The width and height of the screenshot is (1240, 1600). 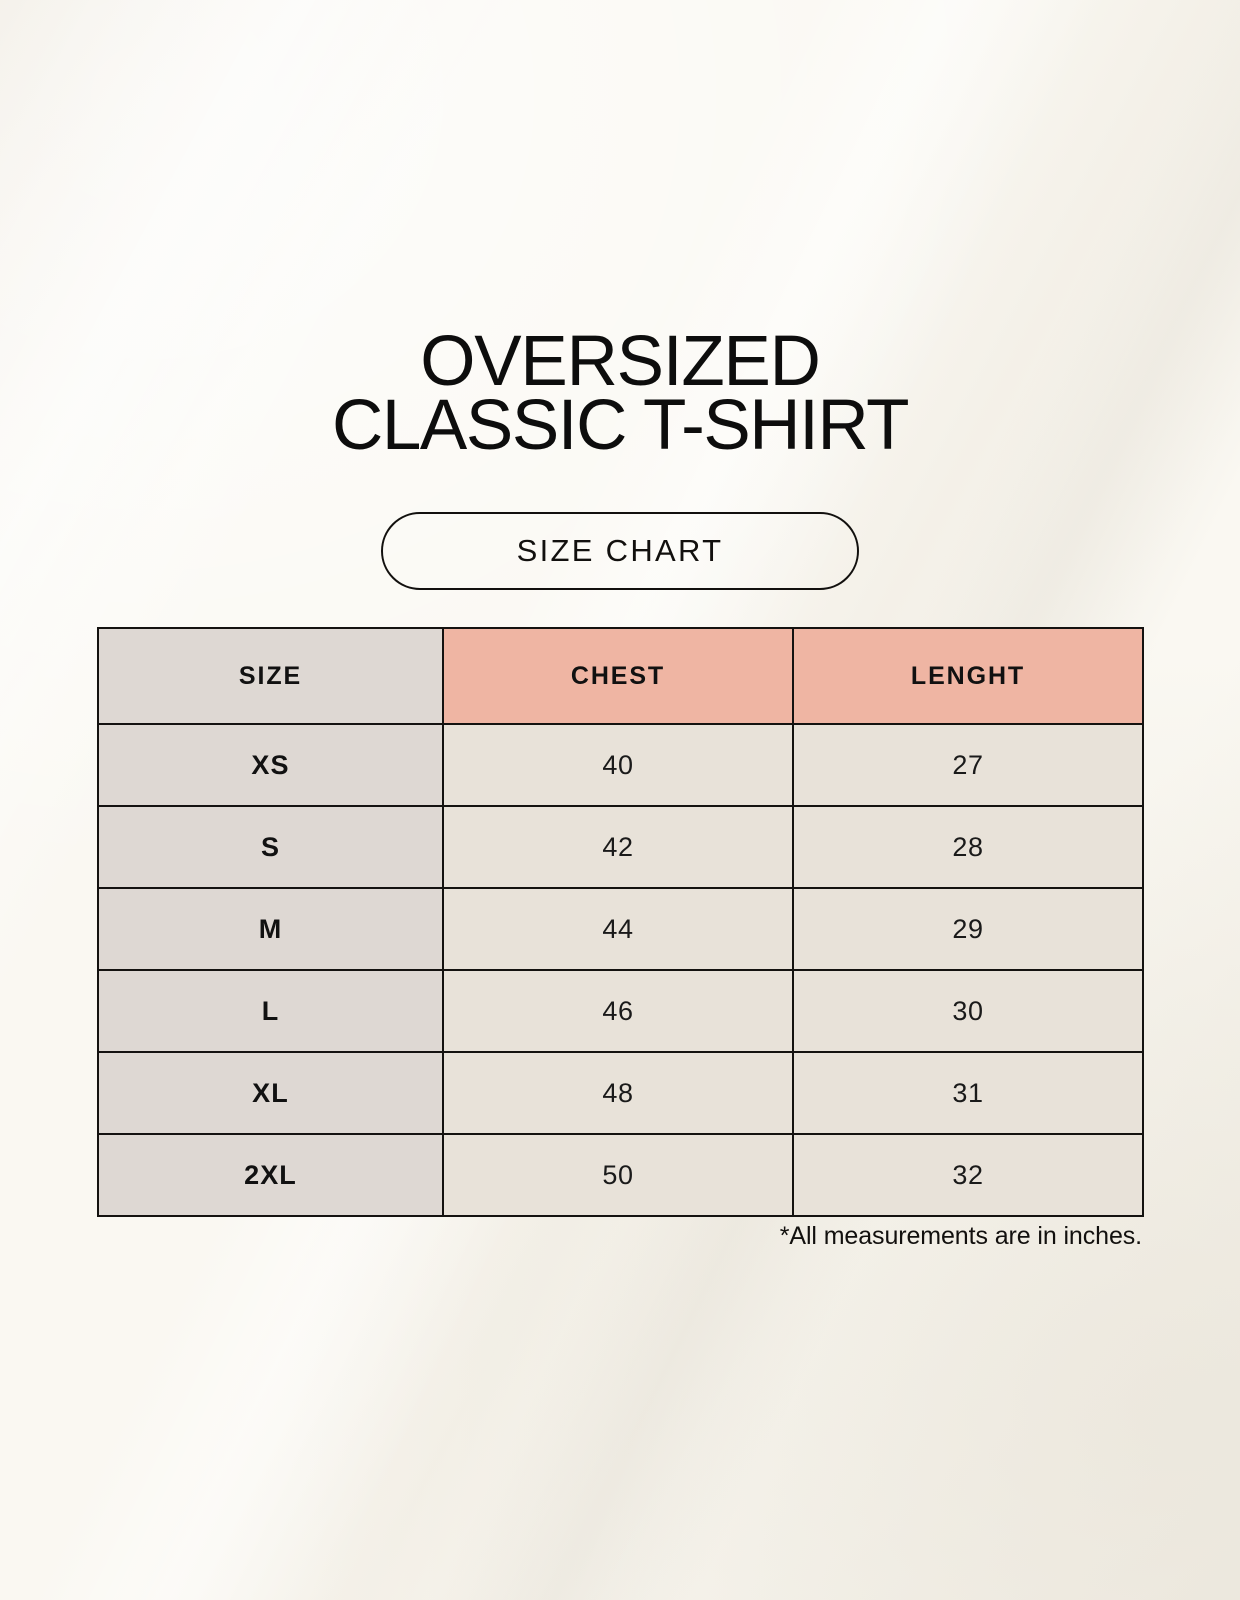 I want to click on row-chest-value: 50, so click(x=618, y=1175).